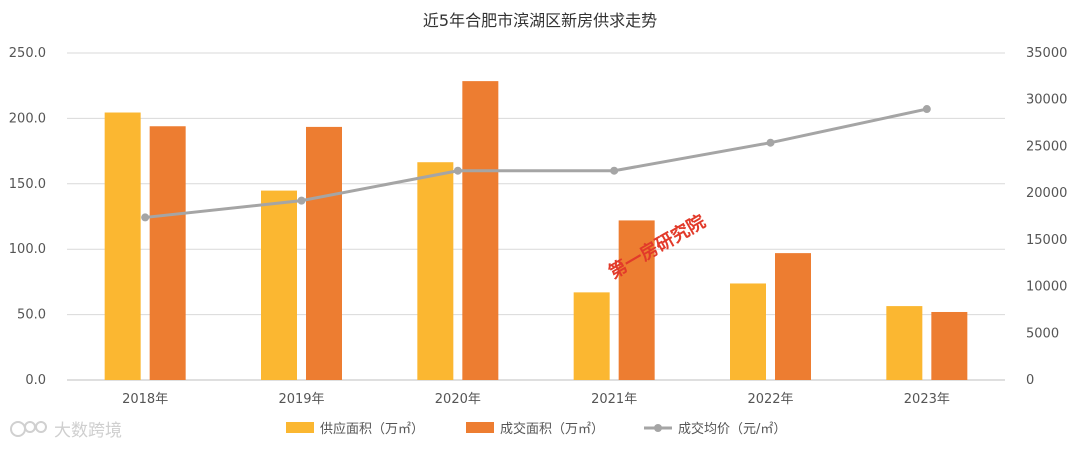 Image resolution: width=1080 pixels, height=450 pixels. What do you see at coordinates (1046, 100) in the screenshot?
I see `right-tick-label: 30000` at bounding box center [1046, 100].